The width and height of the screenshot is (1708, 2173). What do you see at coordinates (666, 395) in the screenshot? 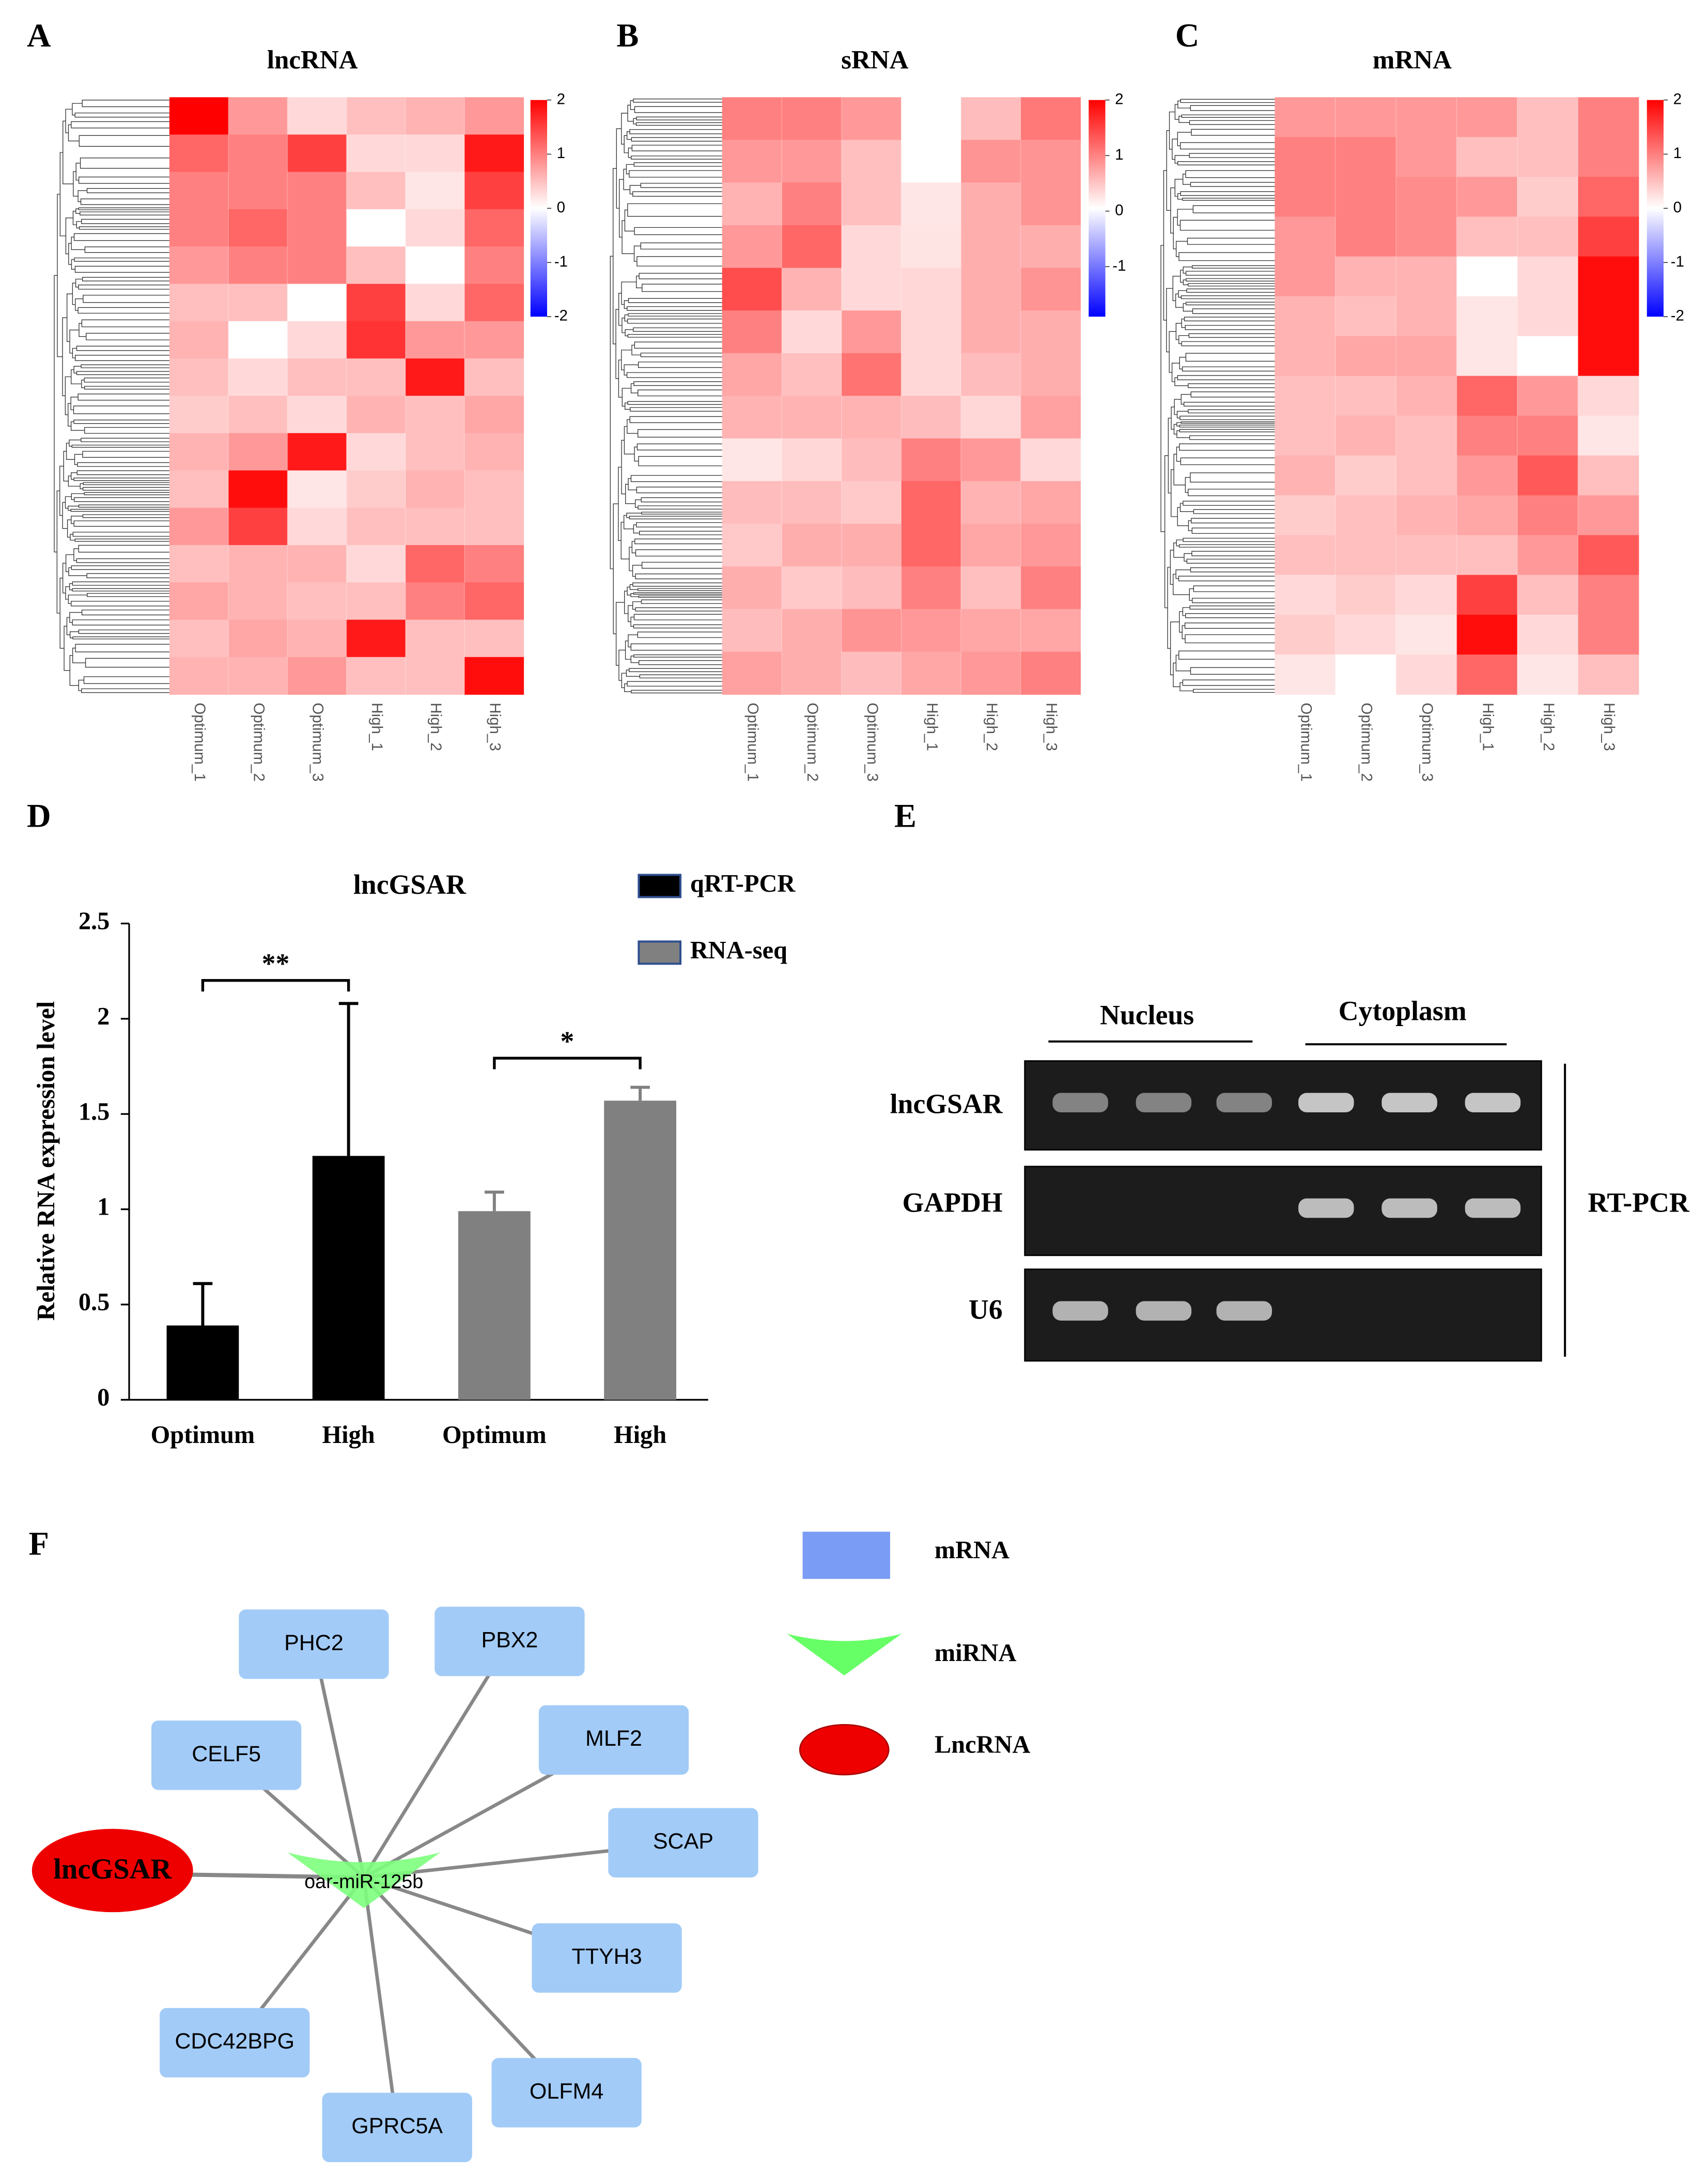
I see `dendrogram` at bounding box center [666, 395].